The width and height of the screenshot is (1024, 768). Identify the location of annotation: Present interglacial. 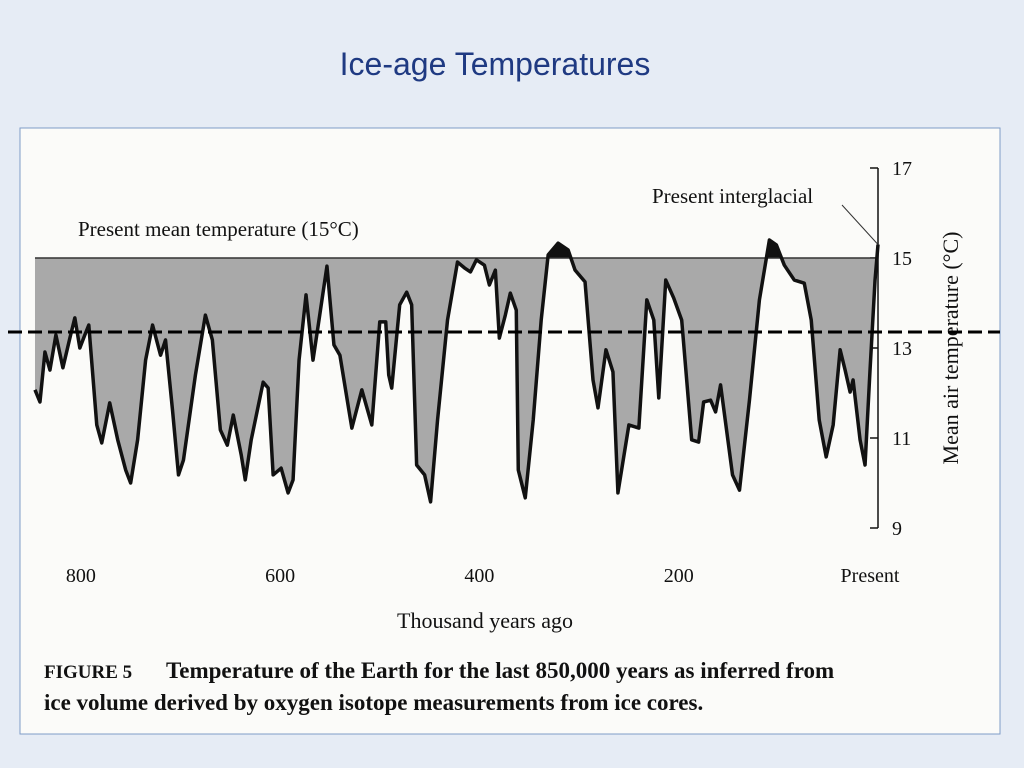
(732, 196).